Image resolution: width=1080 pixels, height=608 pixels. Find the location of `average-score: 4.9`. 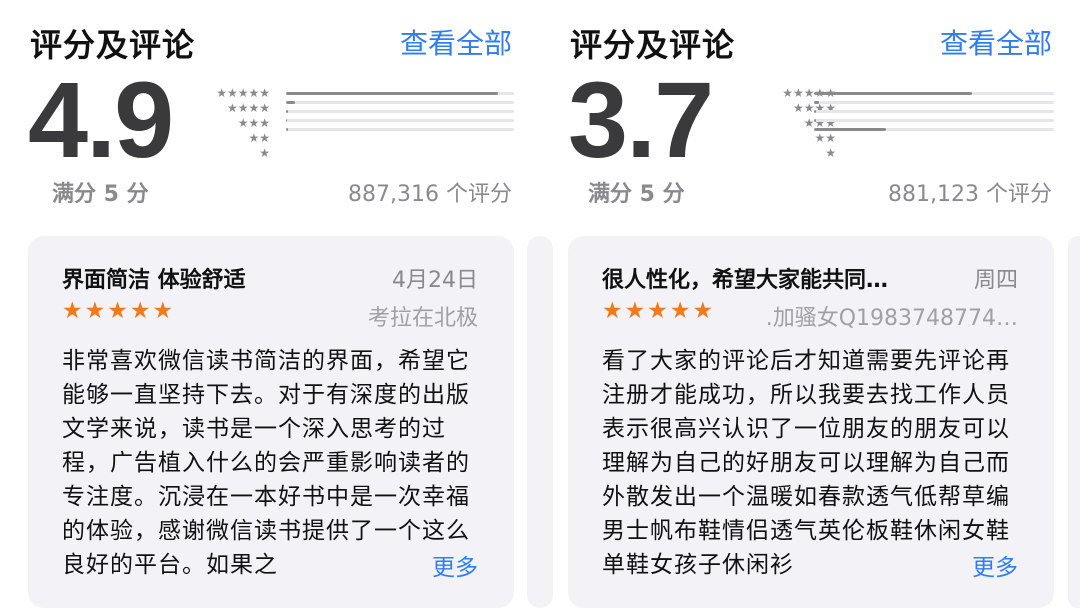

average-score: 4.9 is located at coordinates (101, 119).